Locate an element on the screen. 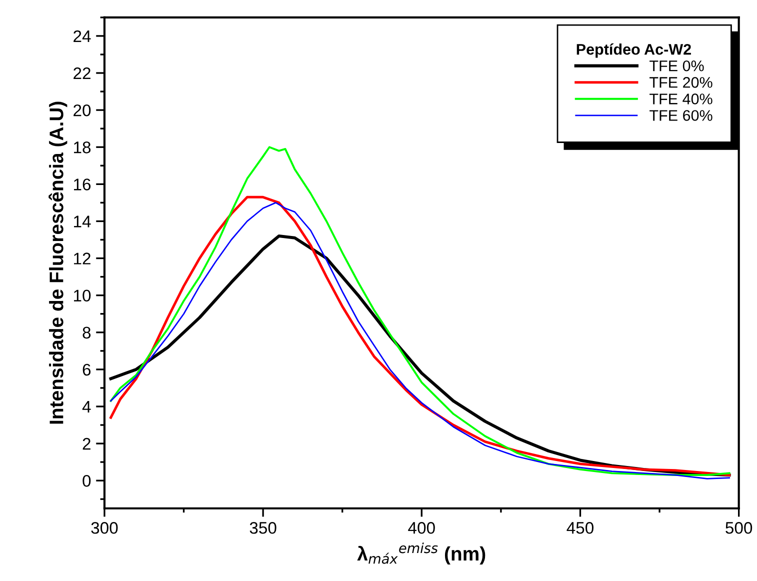  y-tick-label: 8 is located at coordinates (86, 332).